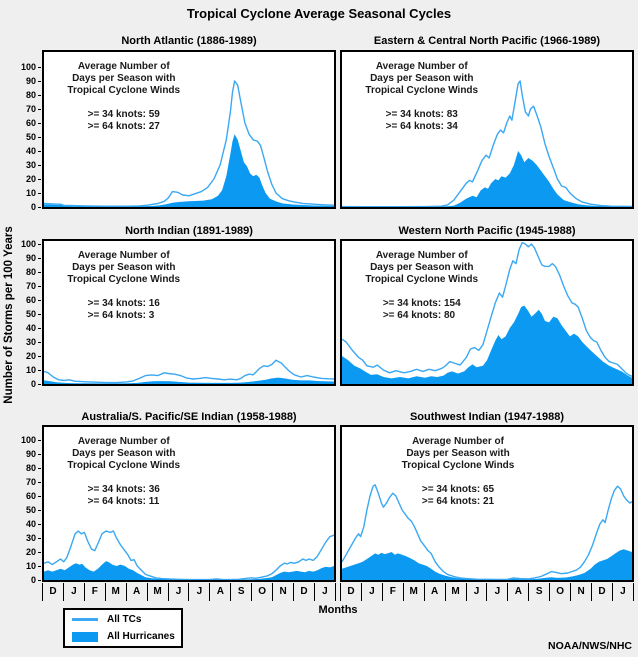 The width and height of the screenshot is (638, 657). I want to click on y-axis-ticks-row3: 100 90 80 70 60 50 40 30 20 10 0, so click(21, 505).